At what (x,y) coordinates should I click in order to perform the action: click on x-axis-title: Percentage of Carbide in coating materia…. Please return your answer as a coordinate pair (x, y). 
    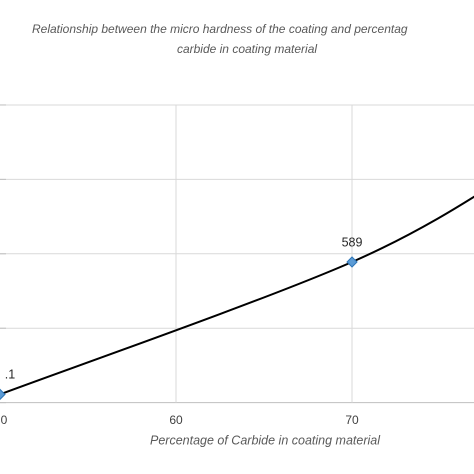
    Looking at the image, I should click on (265, 440).